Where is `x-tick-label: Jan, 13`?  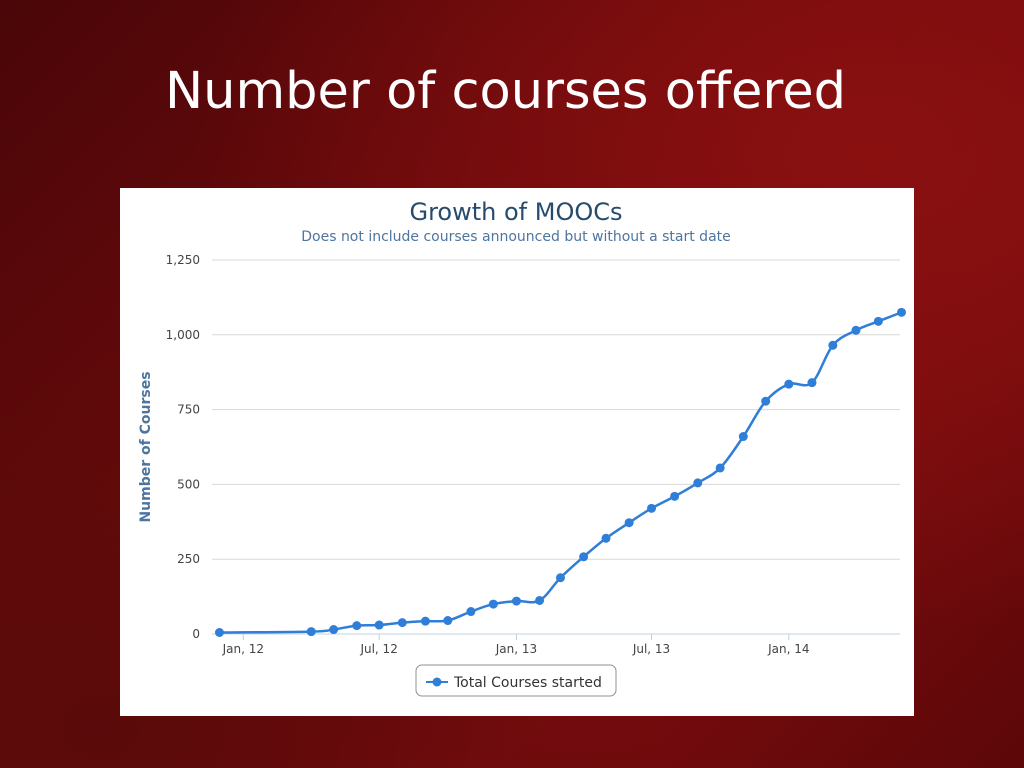
x-tick-label: Jan, 13 is located at coordinates (516, 649).